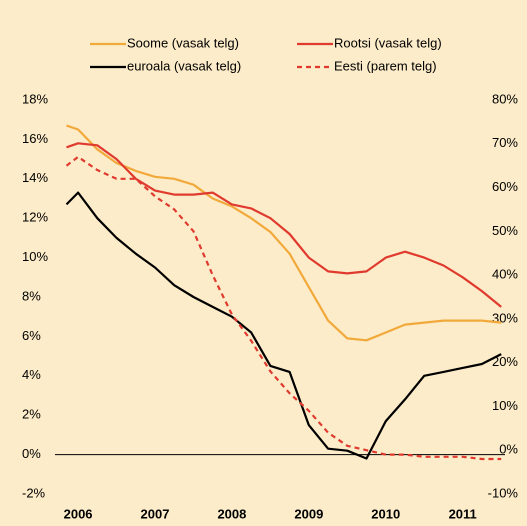 The image size is (527, 526). I want to click on y-tick-label: -2%, so click(34, 492).